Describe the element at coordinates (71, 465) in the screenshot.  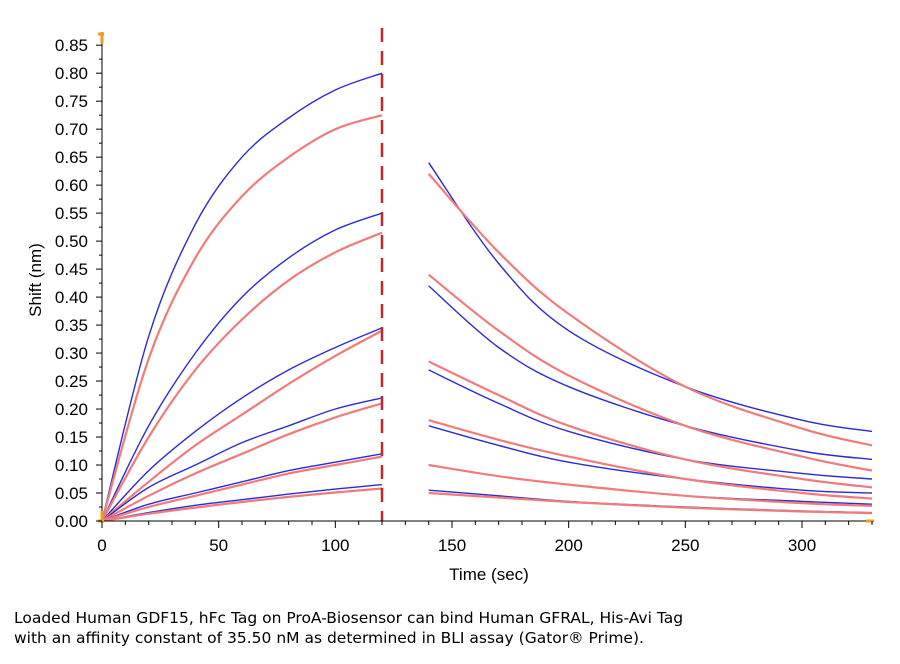
I see `y-tick-label: 0.10` at that location.